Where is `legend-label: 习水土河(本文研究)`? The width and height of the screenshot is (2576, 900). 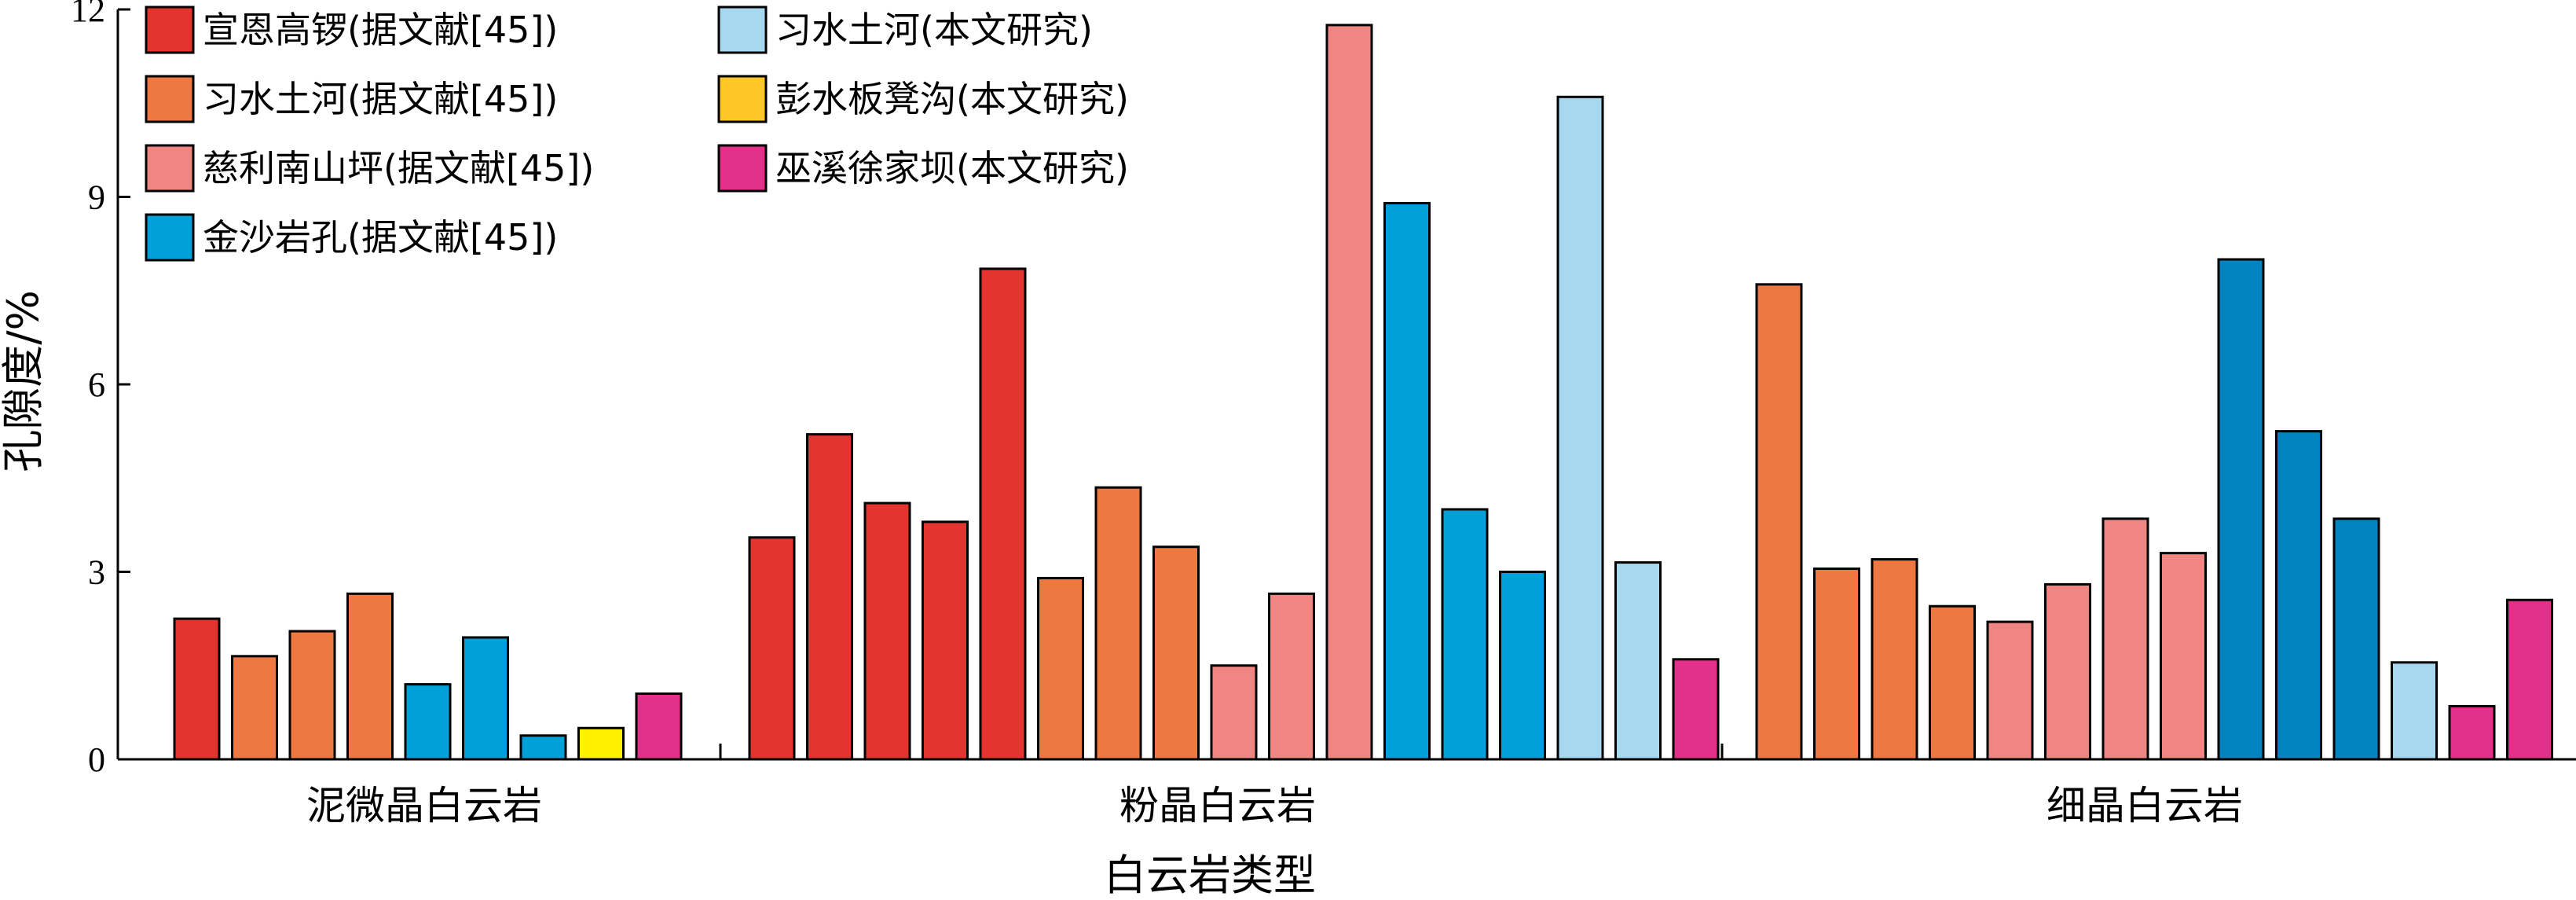 legend-label: 习水土河(本文研究) is located at coordinates (934, 30).